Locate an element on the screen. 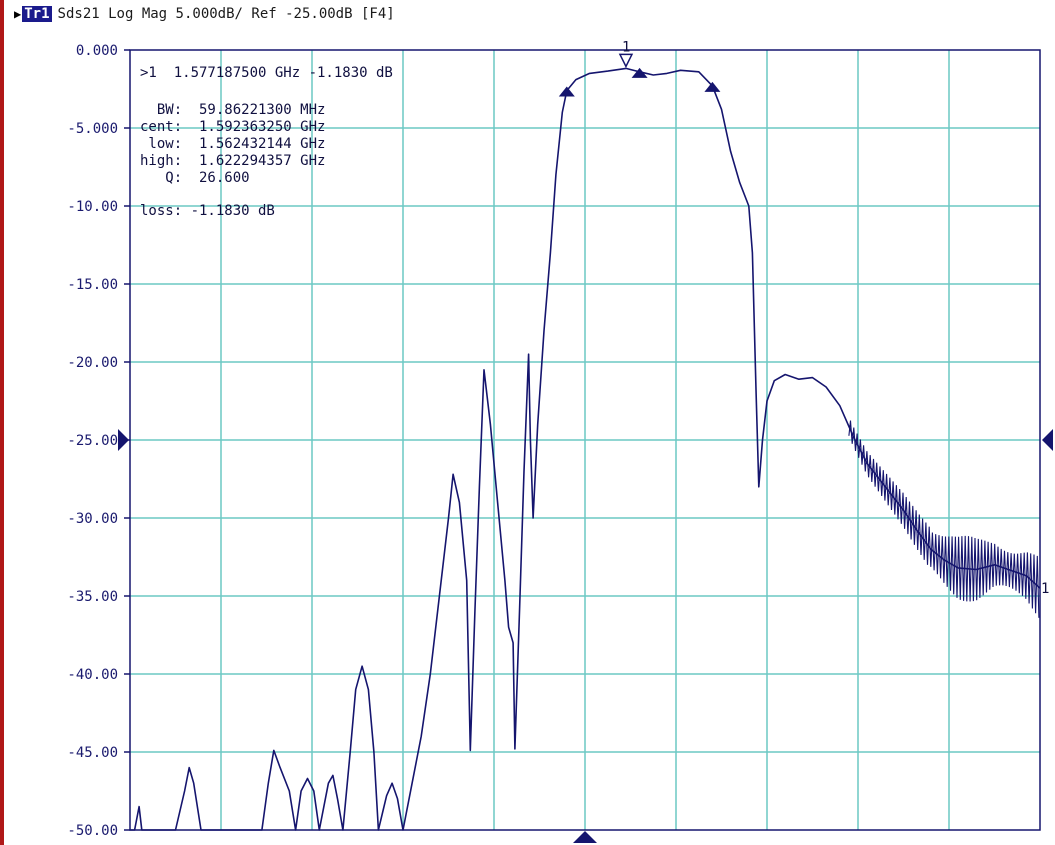 This screenshot has width=1055, height=845. y-tick-label: -20.00 is located at coordinates (92, 363).